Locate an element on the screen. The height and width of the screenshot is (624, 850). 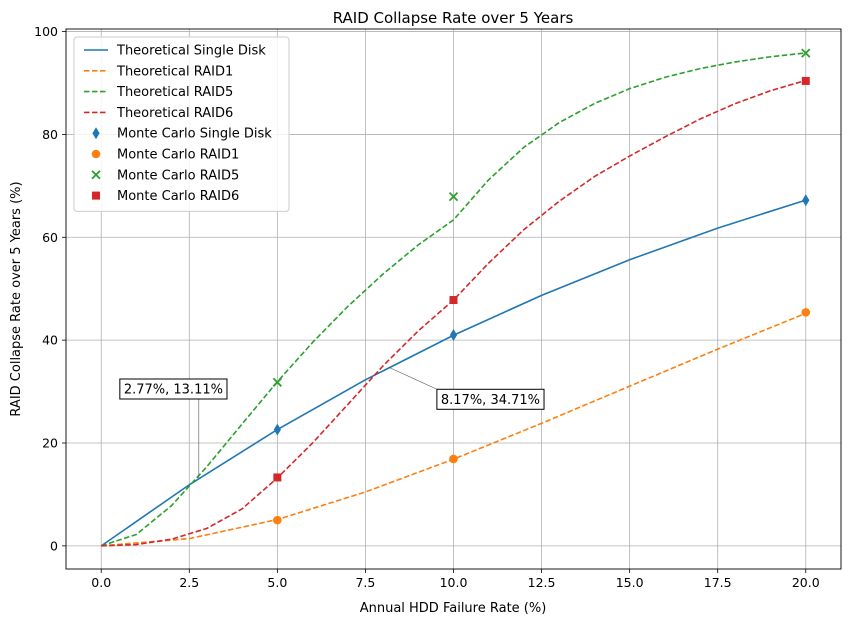
legend-label: Theoretical Single Disk is located at coordinates (191, 51).